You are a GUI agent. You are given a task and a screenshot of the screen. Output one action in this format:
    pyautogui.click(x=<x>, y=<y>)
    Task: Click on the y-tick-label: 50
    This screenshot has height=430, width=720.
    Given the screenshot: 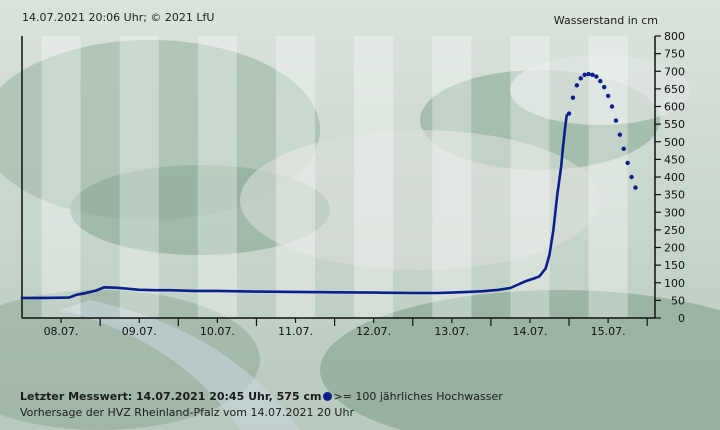 What is the action you would take?
    pyautogui.click(x=678, y=300)
    